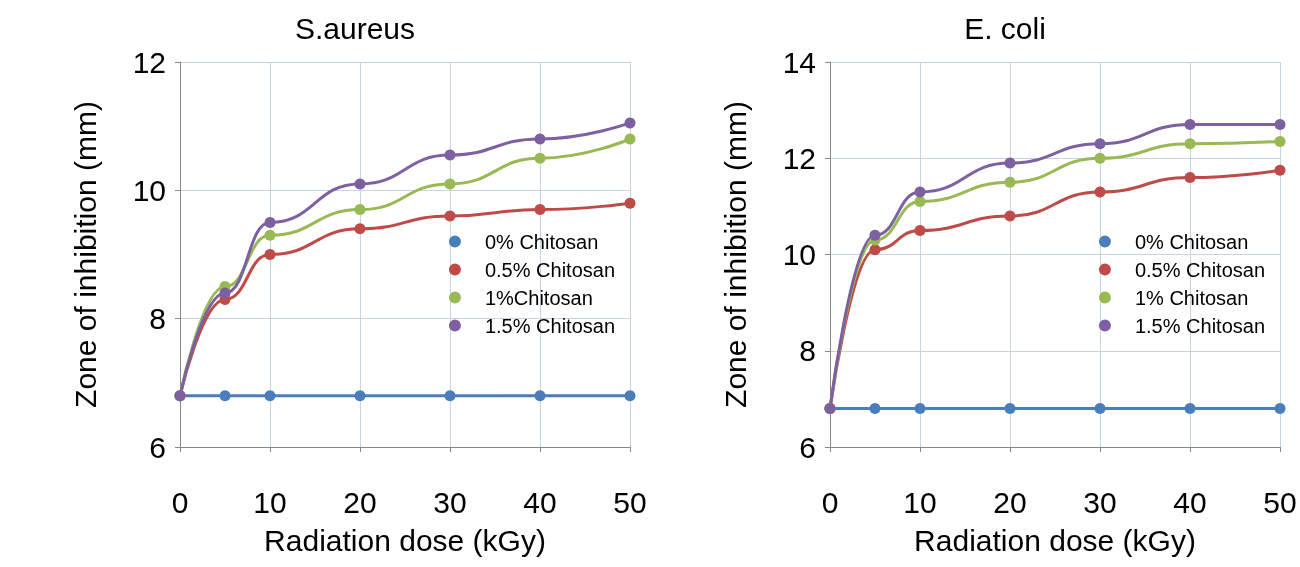 This screenshot has height=567, width=1300. What do you see at coordinates (1191, 297) in the screenshot?
I see `legend-label: 1% Chitosan` at bounding box center [1191, 297].